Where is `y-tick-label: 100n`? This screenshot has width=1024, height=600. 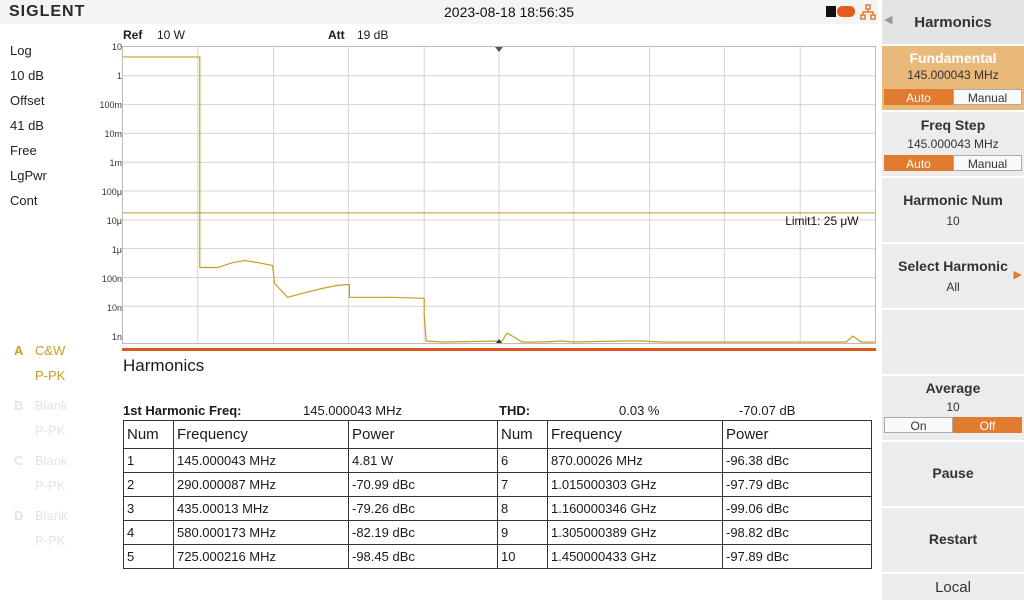 y-tick-label: 100n is located at coordinates (111, 279).